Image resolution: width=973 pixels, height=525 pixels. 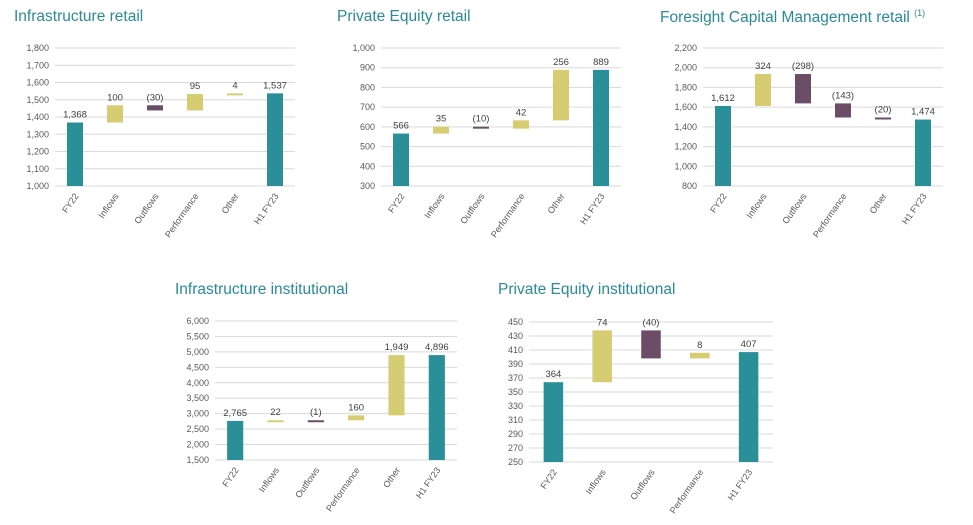 I want to click on y-tick-label: 4,500, so click(x=197, y=367).